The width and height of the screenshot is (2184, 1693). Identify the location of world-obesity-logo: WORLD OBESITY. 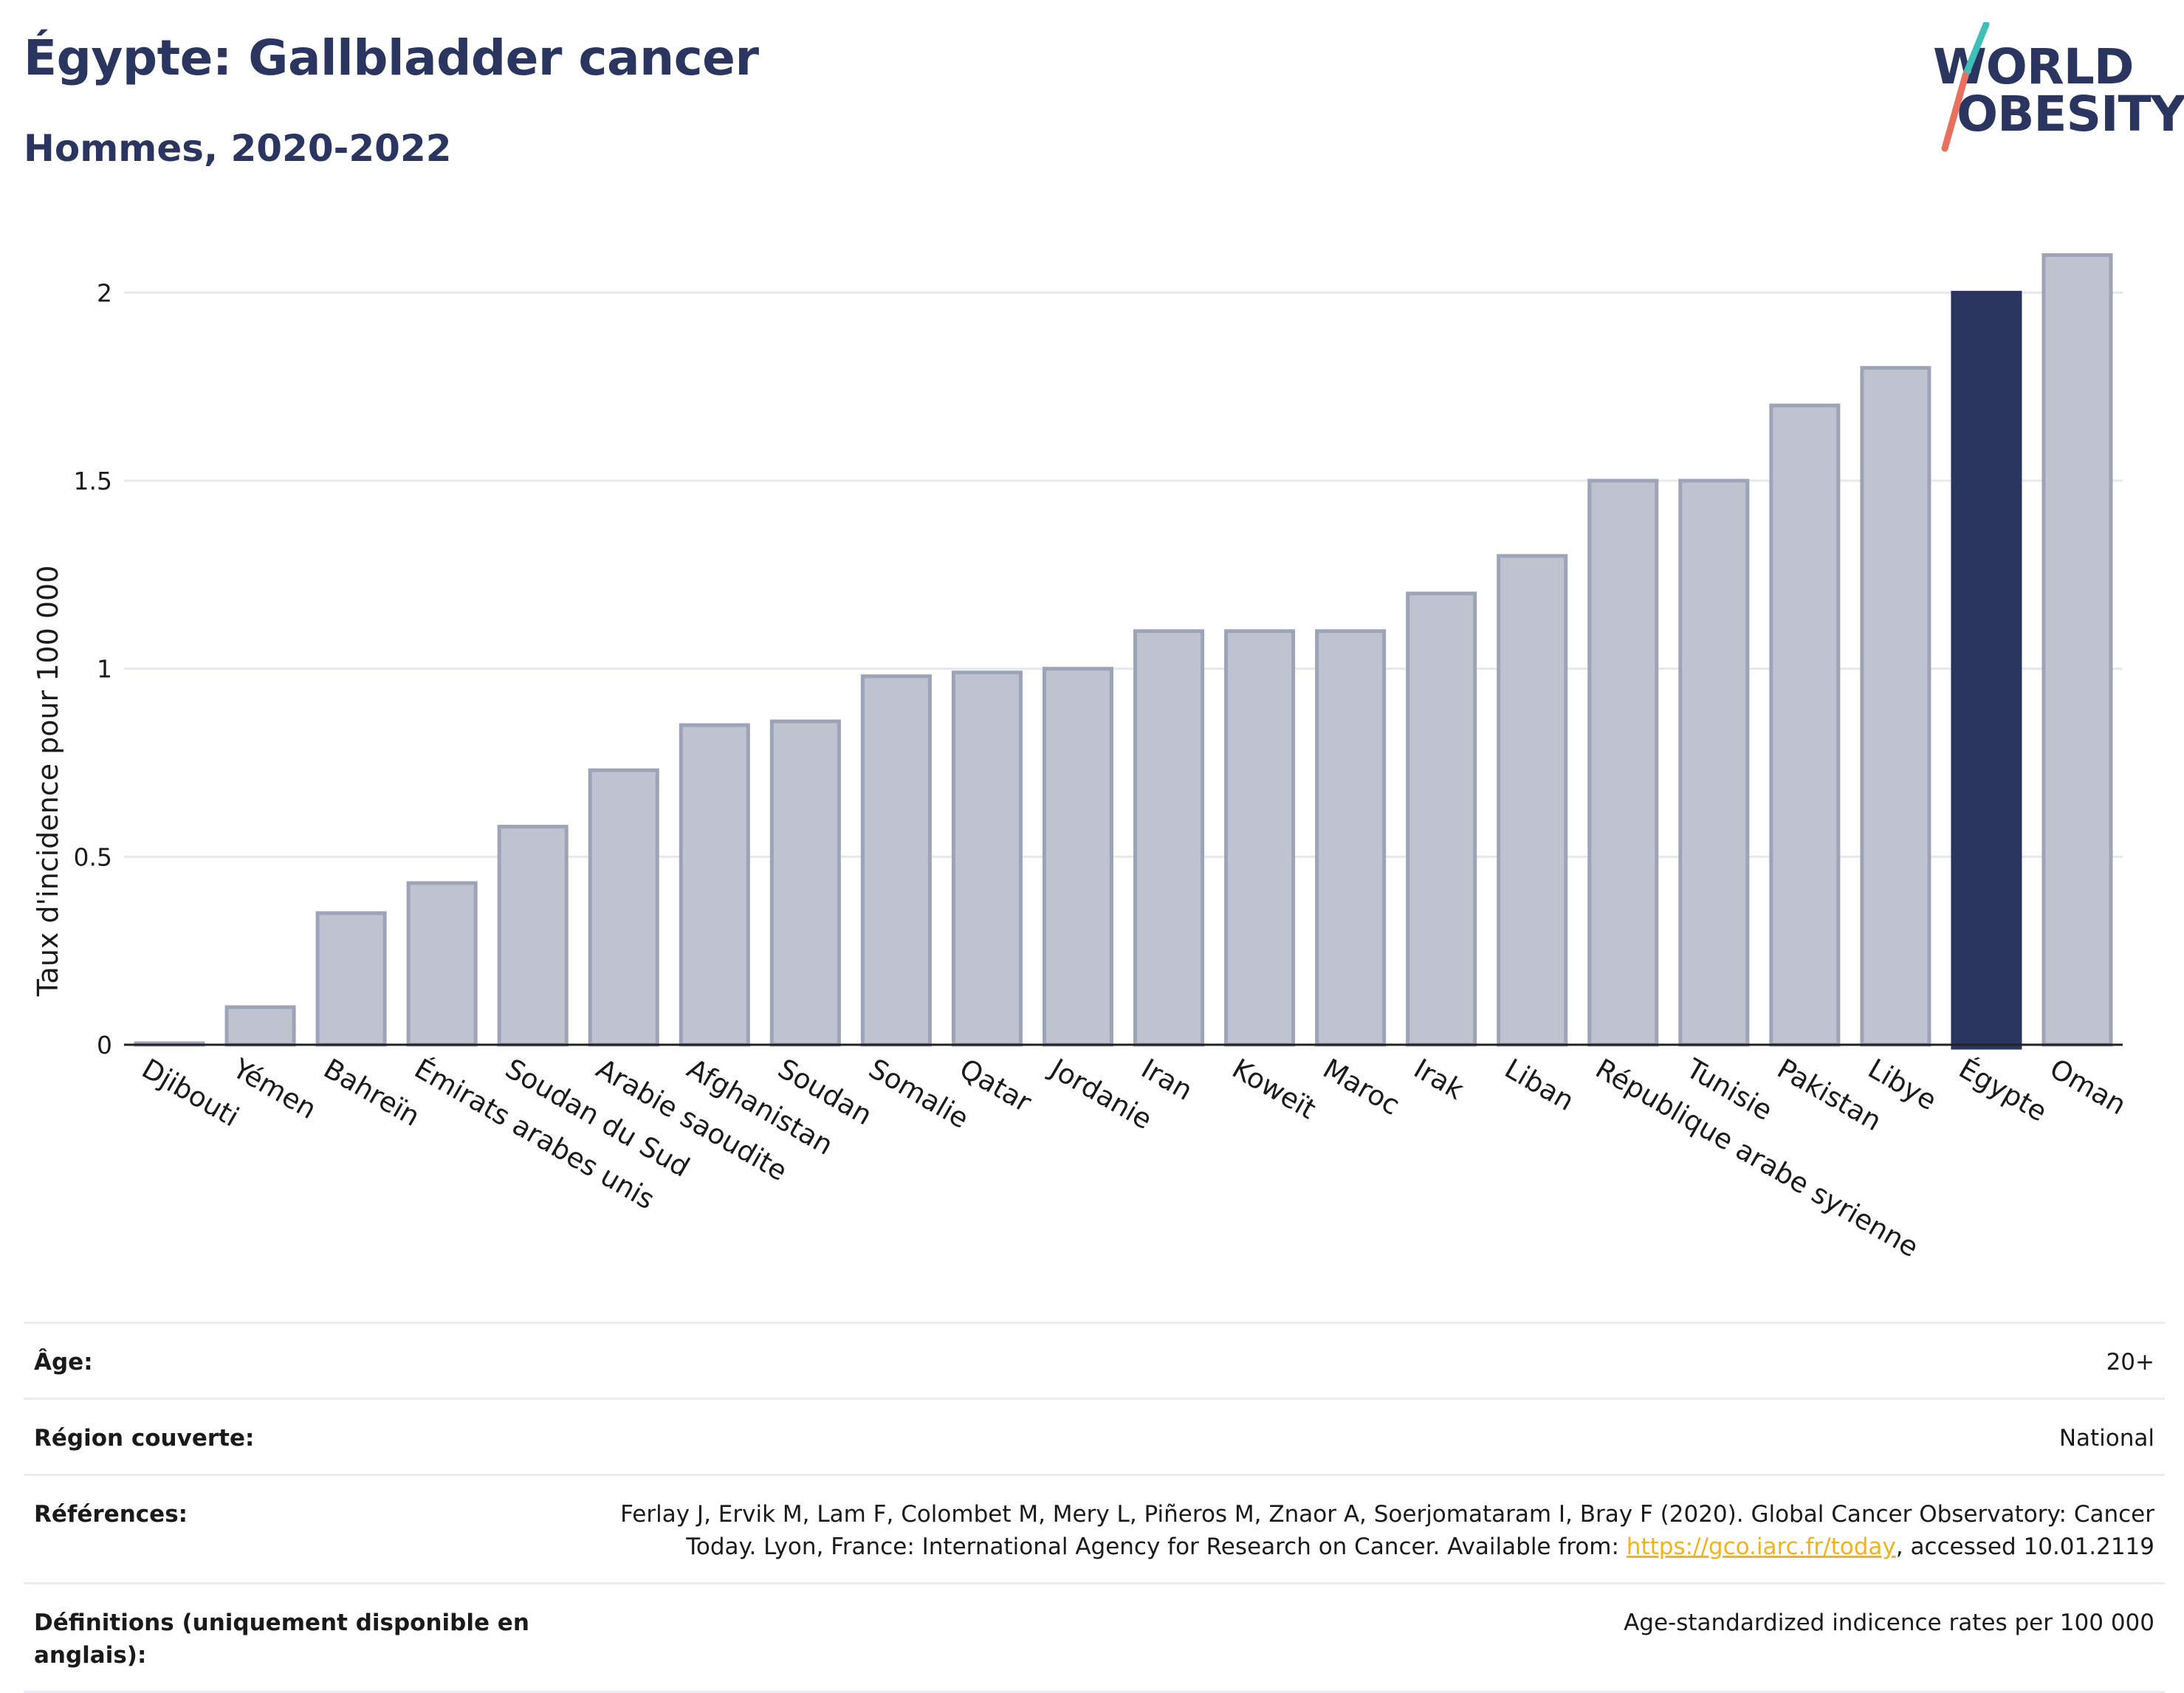
(2052, 88).